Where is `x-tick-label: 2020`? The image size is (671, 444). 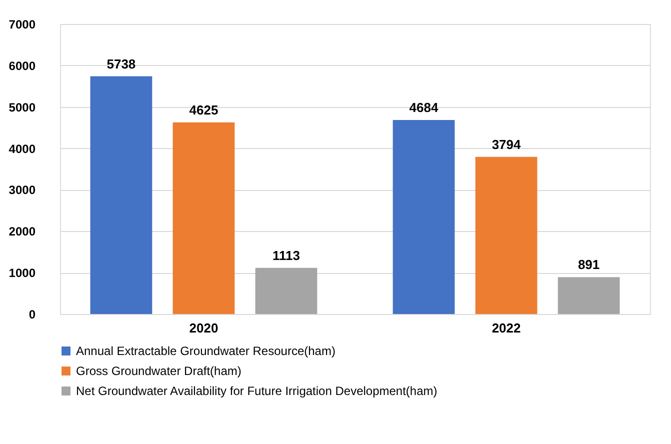
x-tick-label: 2020 is located at coordinates (203, 328).